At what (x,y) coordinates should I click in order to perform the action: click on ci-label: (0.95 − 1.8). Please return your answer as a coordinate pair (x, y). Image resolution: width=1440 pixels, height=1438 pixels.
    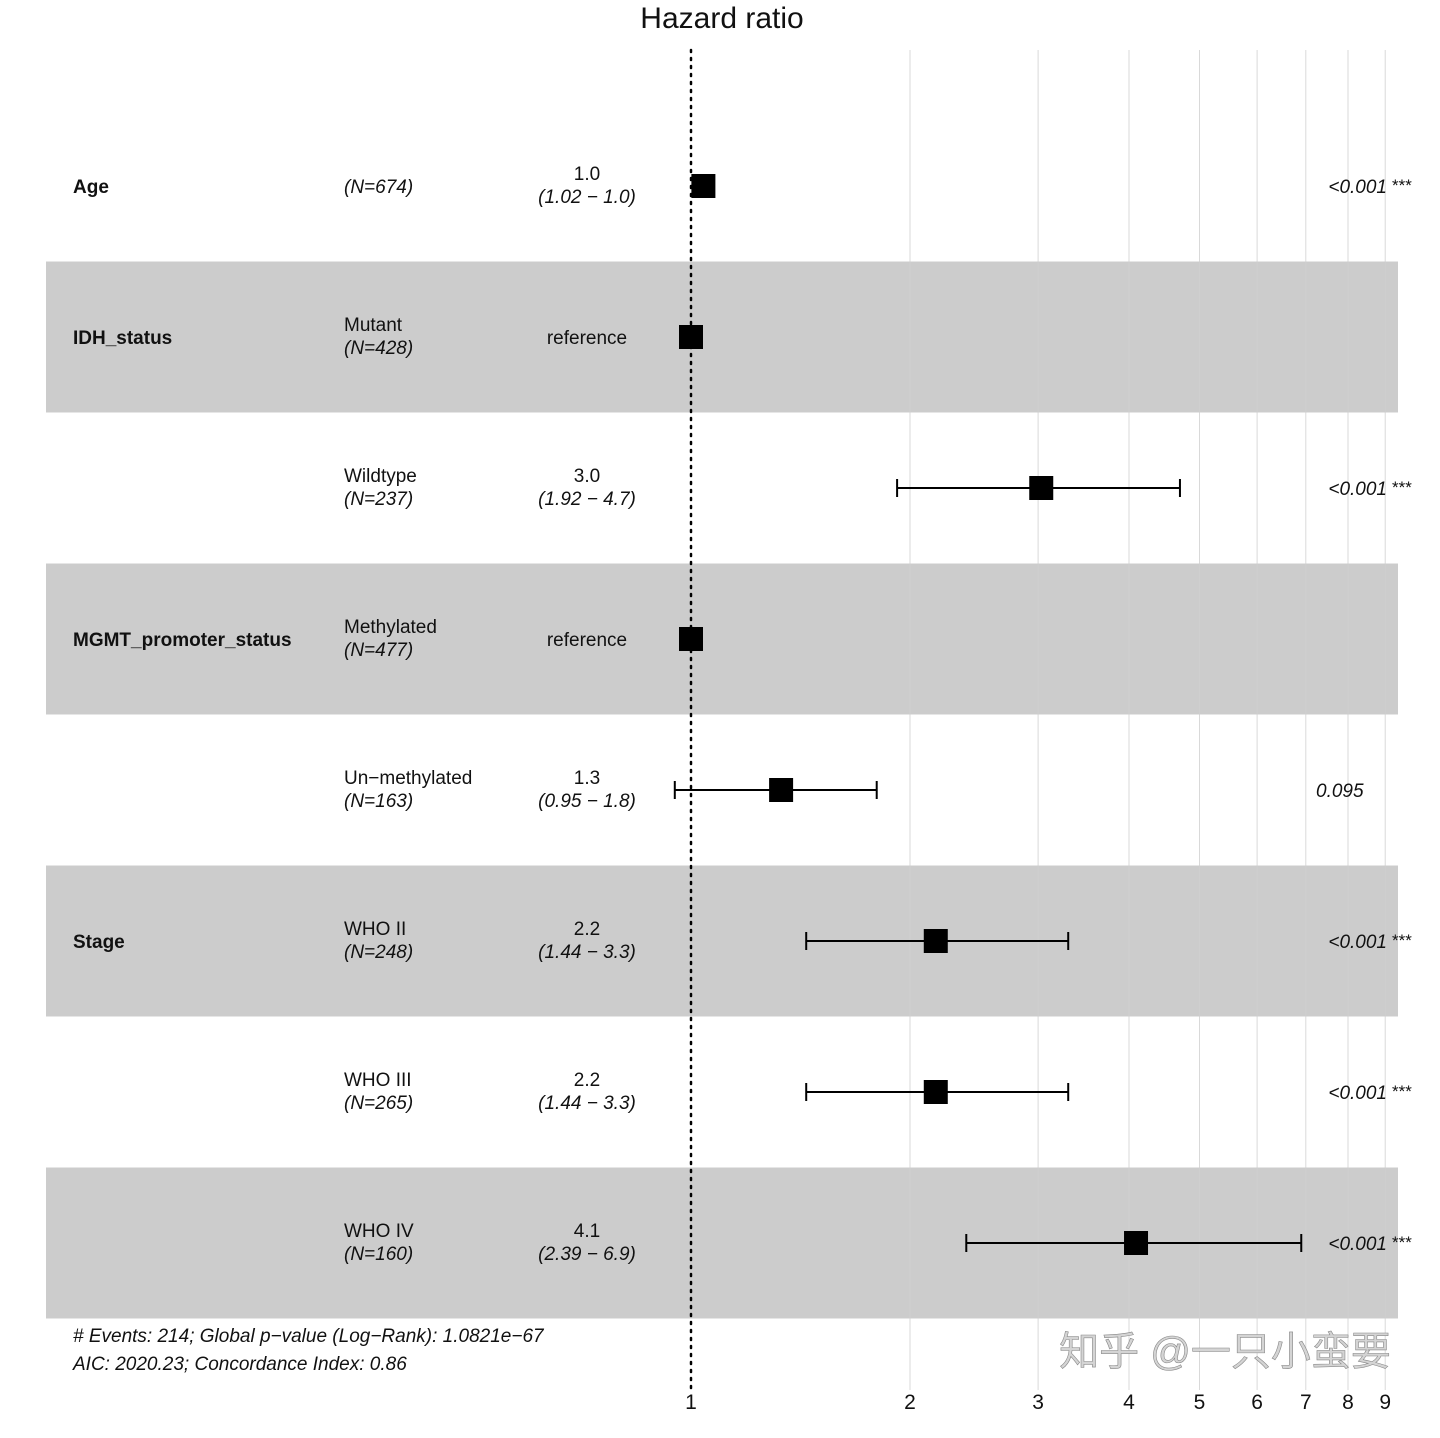
    Looking at the image, I should click on (587, 801).